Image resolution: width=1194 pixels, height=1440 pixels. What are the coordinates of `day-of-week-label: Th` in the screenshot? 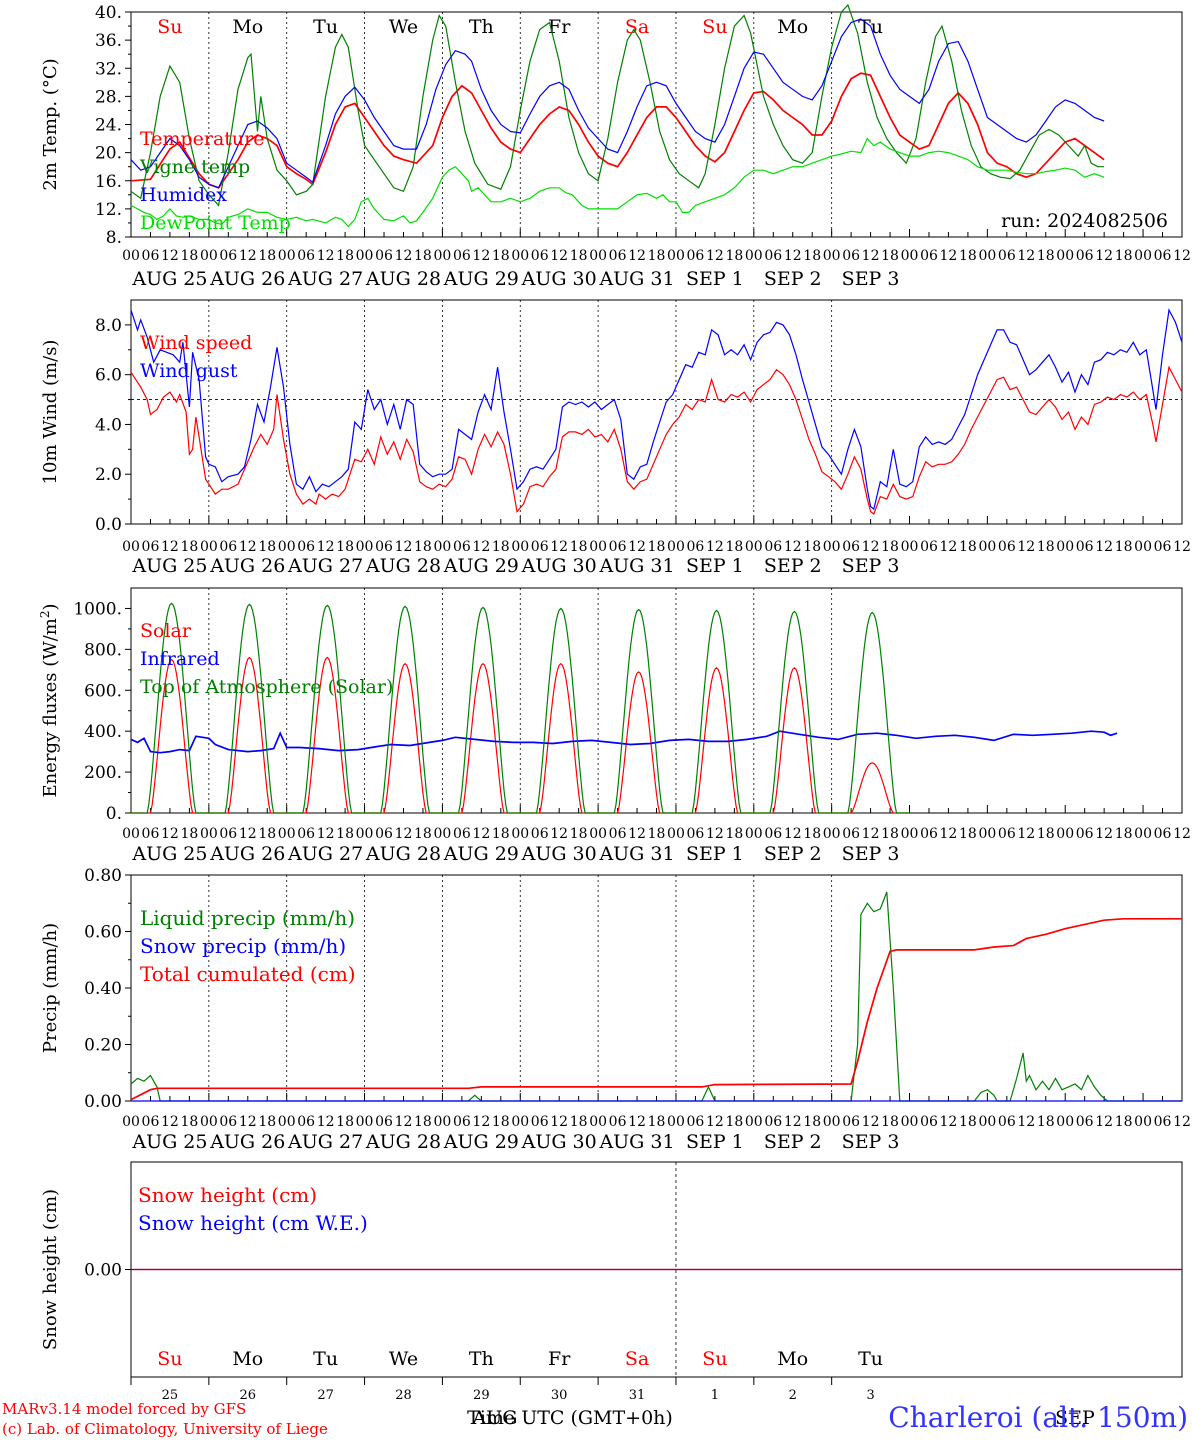 It's located at (481, 27).